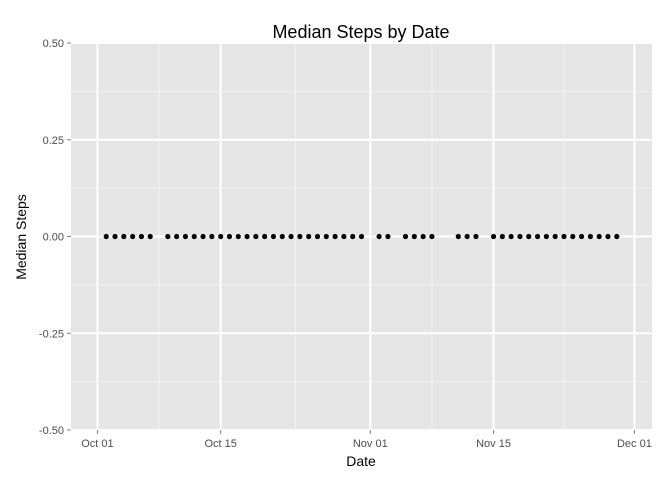 Image resolution: width=672 pixels, height=480 pixels. I want to click on y-axis: 0.50 0.25 0.00 -0.25 -0.50, so click(55, 237).